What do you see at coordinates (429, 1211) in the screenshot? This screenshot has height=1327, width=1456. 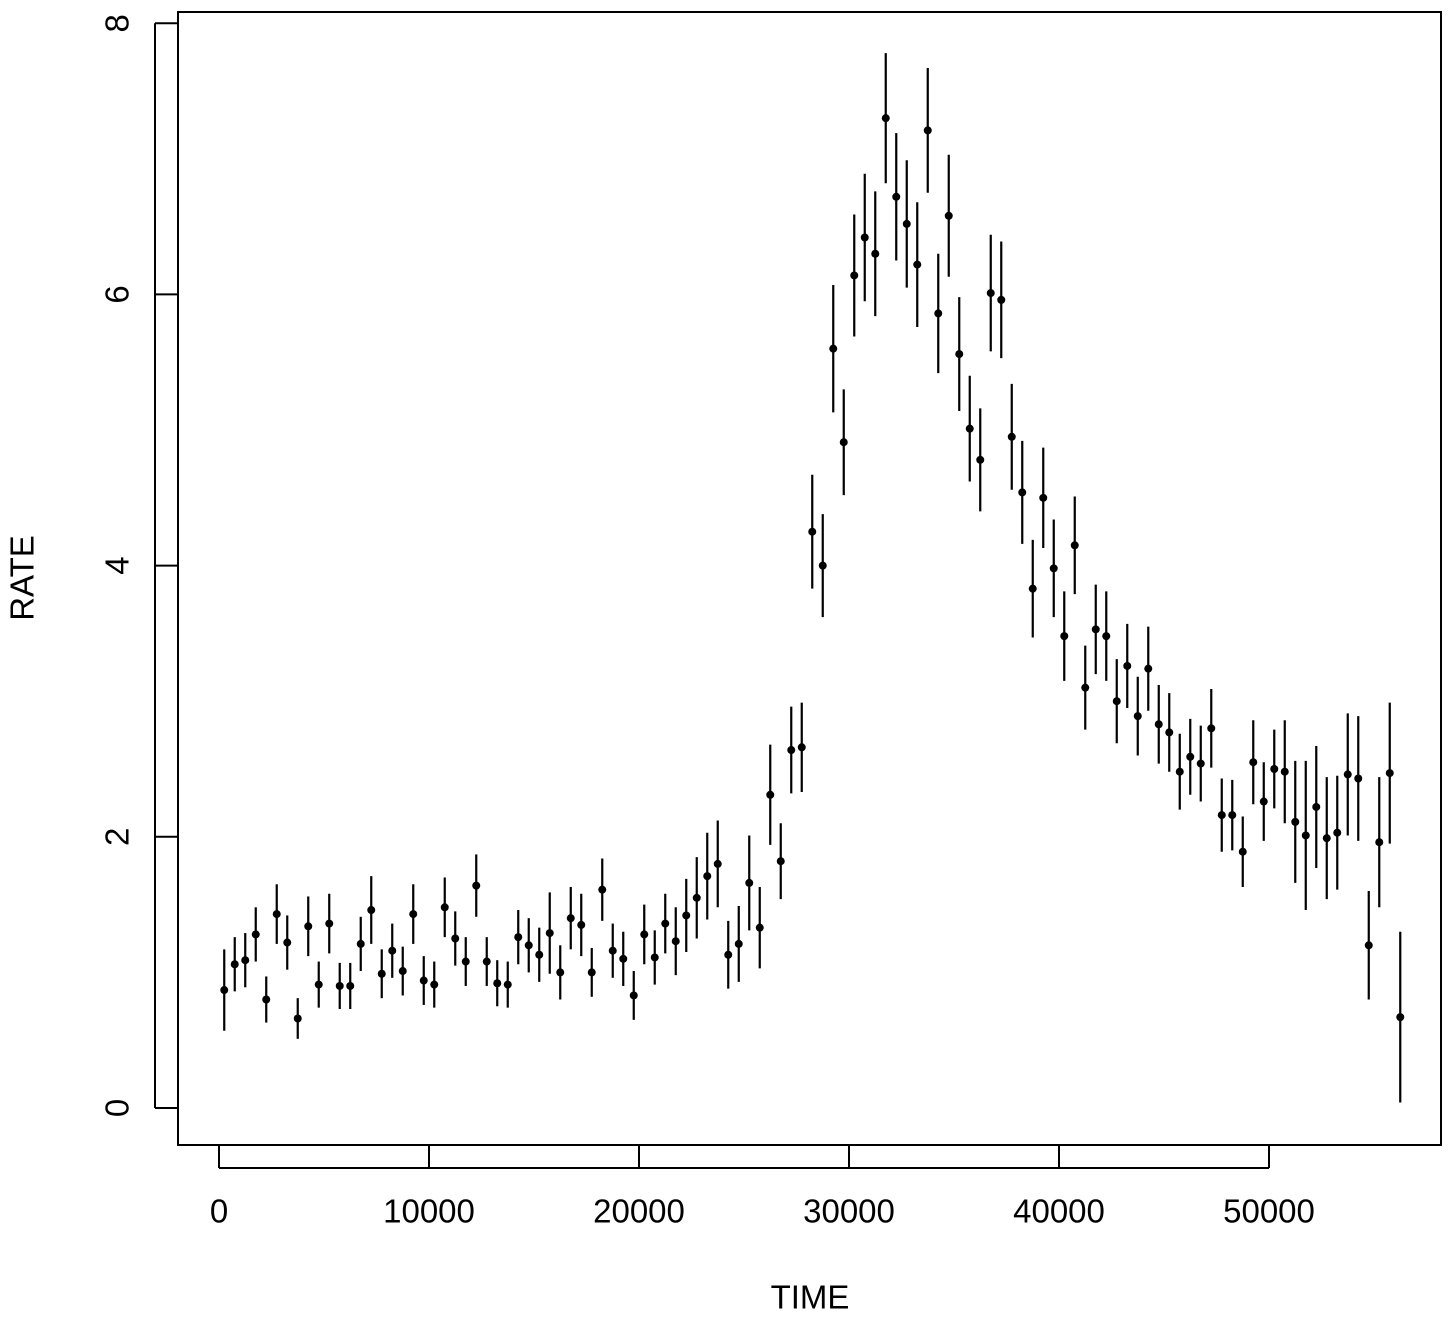 I see `x-tick-label: 10000` at bounding box center [429, 1211].